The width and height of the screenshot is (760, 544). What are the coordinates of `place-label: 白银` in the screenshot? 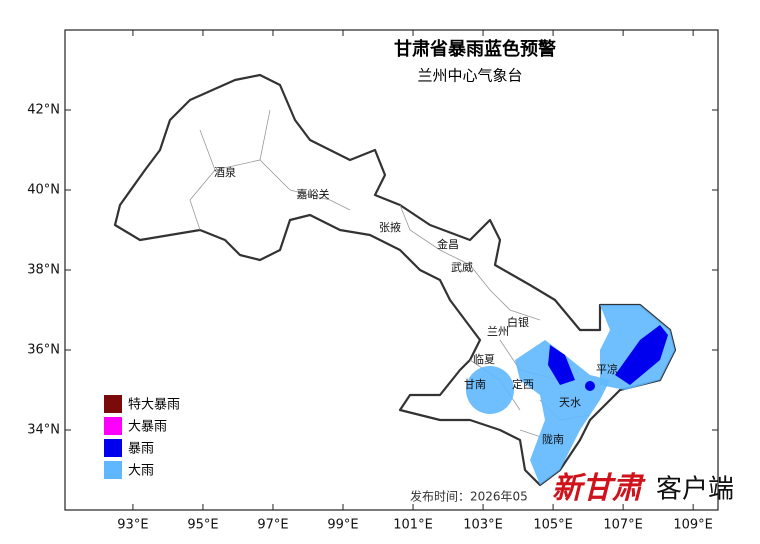 It's located at (518, 322).